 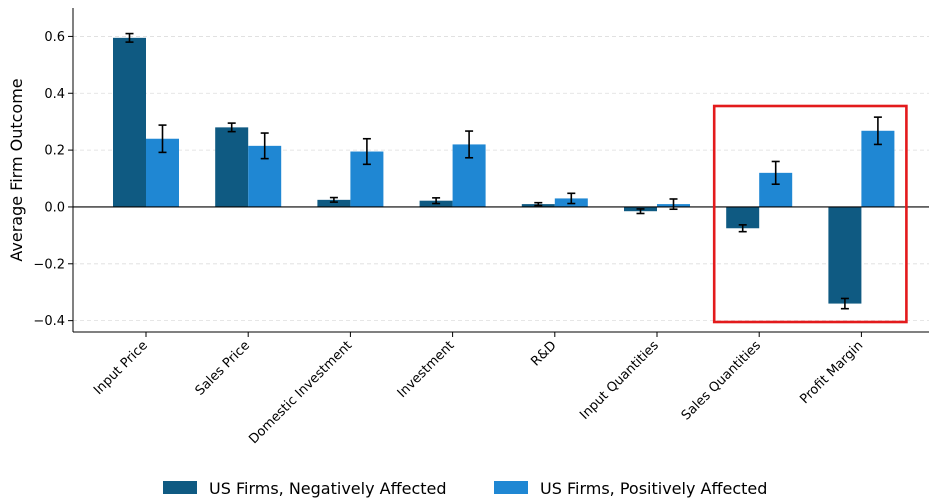 I want to click on y-ticks: −0.4 −0.2 0.0 0.2 0.4 0.6, so click(x=53, y=179).